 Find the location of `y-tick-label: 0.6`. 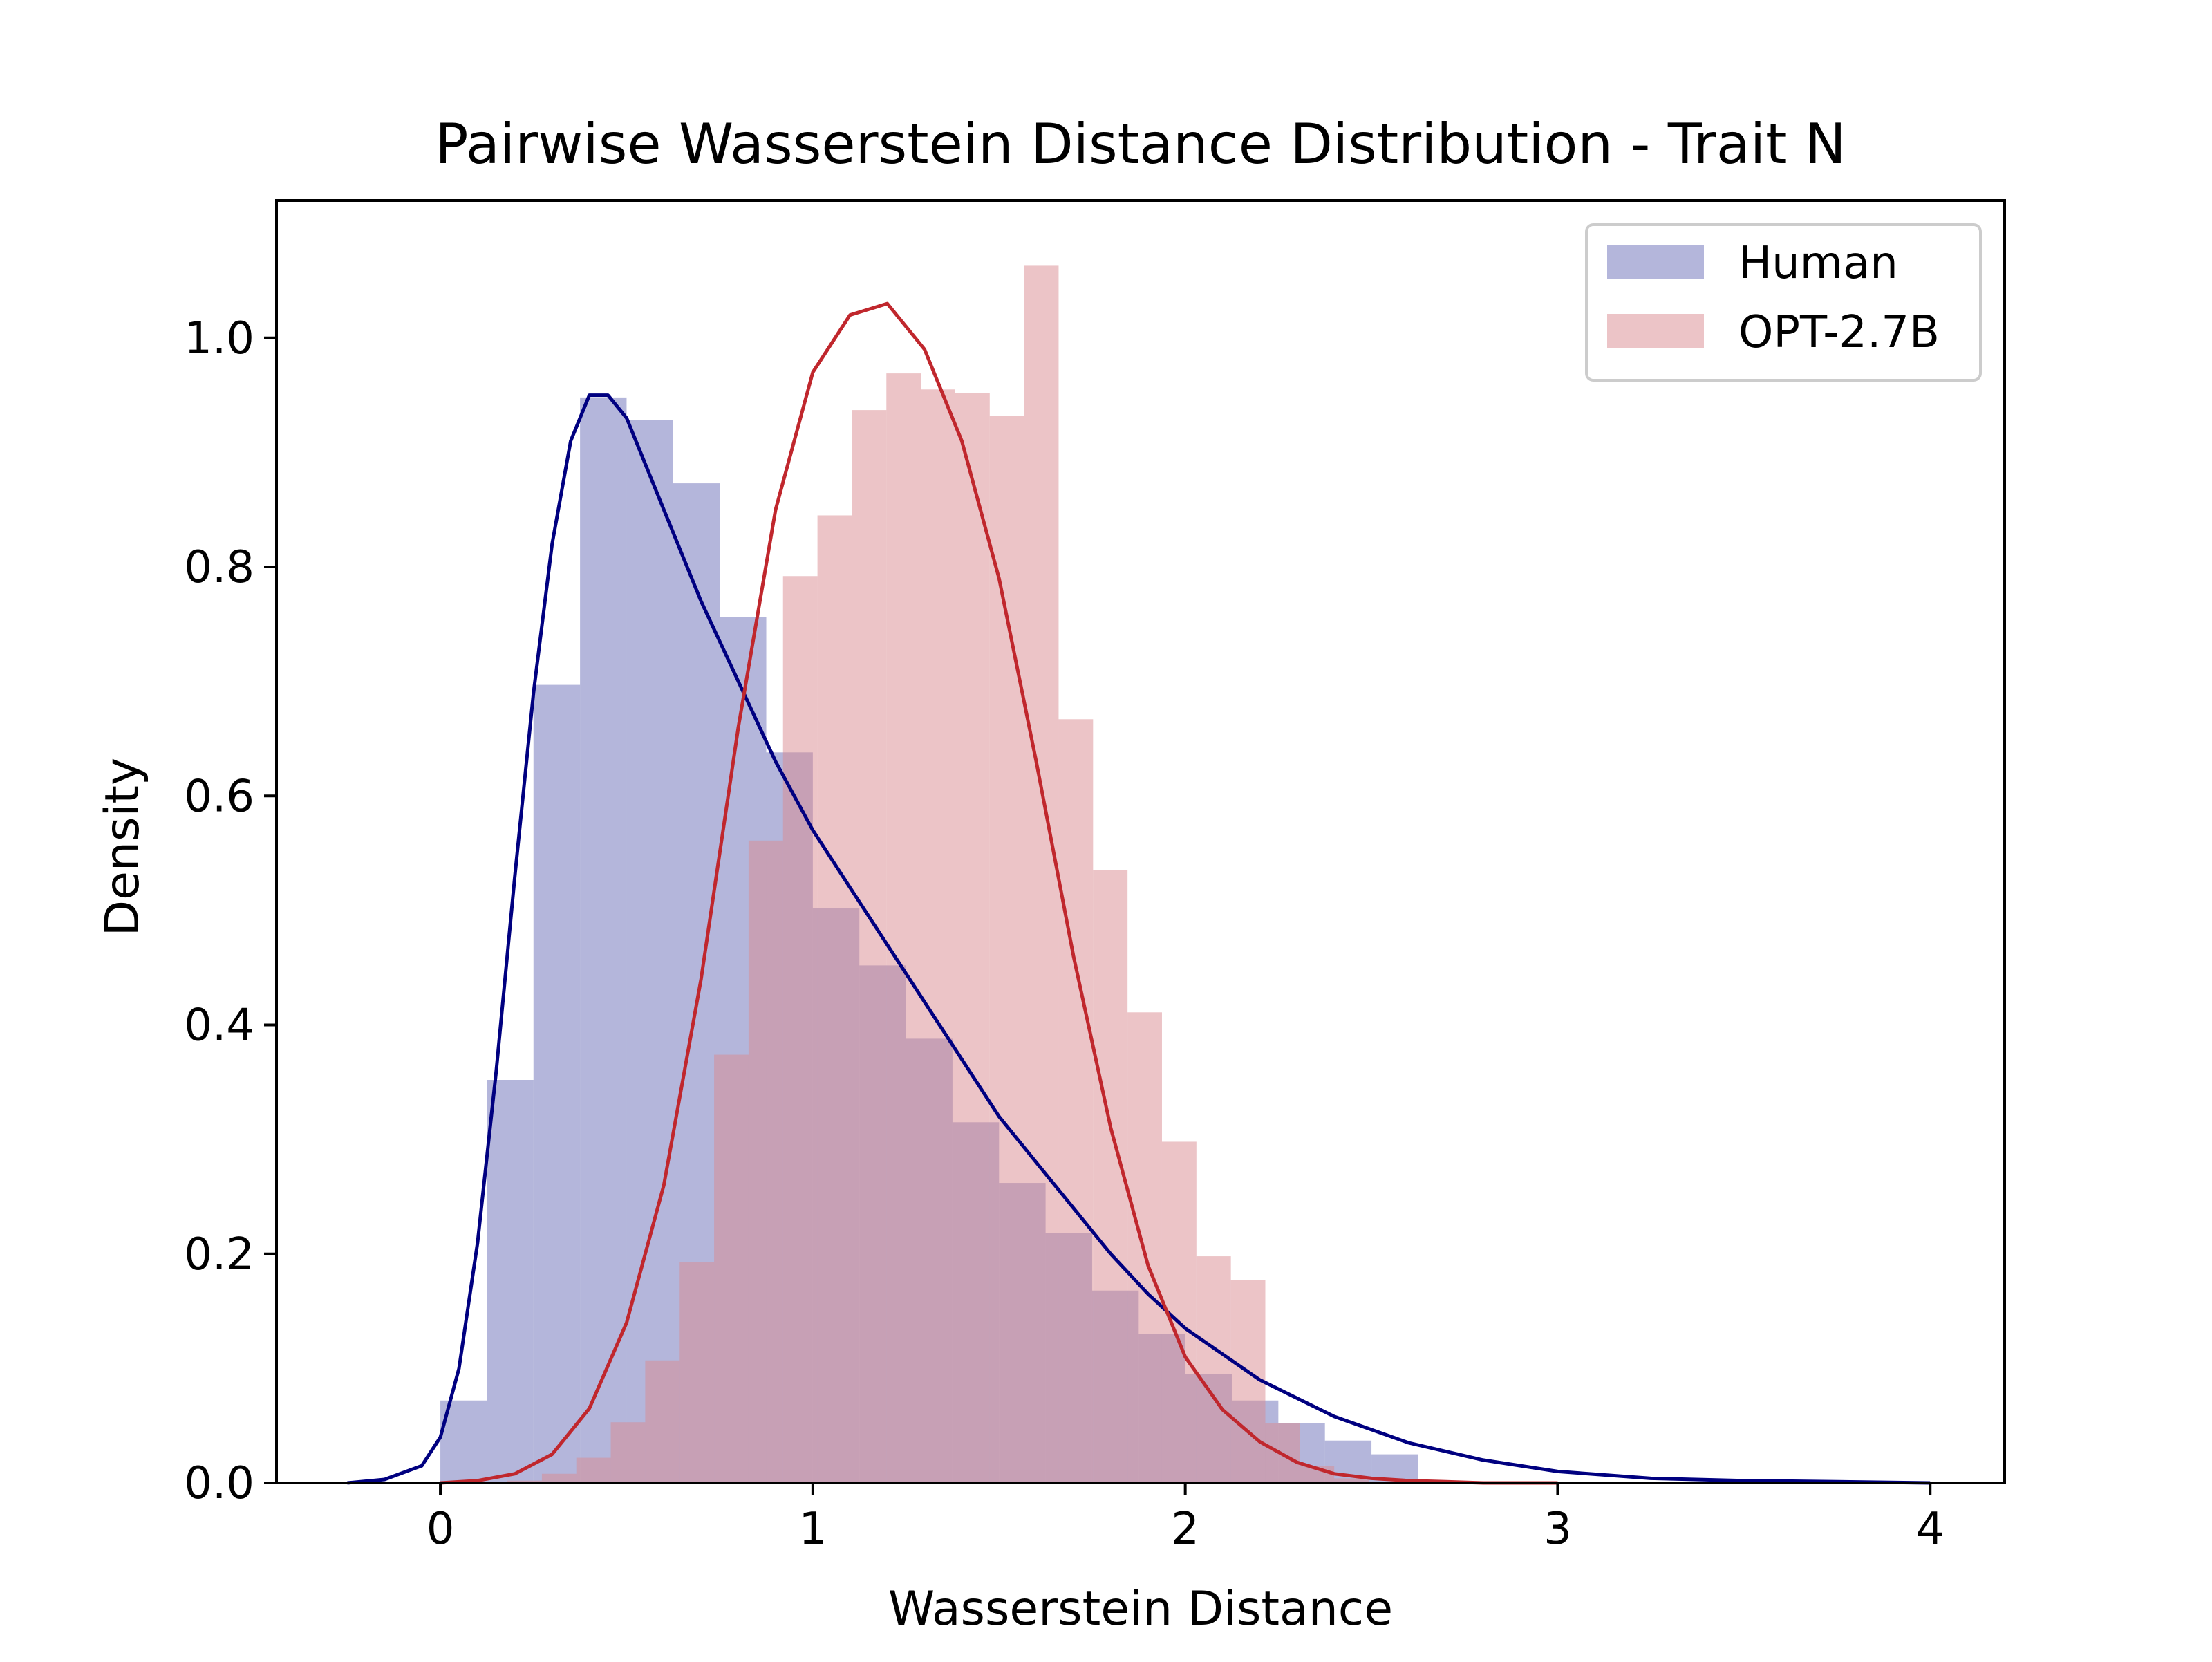

y-tick-label: 0.6 is located at coordinates (219, 797).